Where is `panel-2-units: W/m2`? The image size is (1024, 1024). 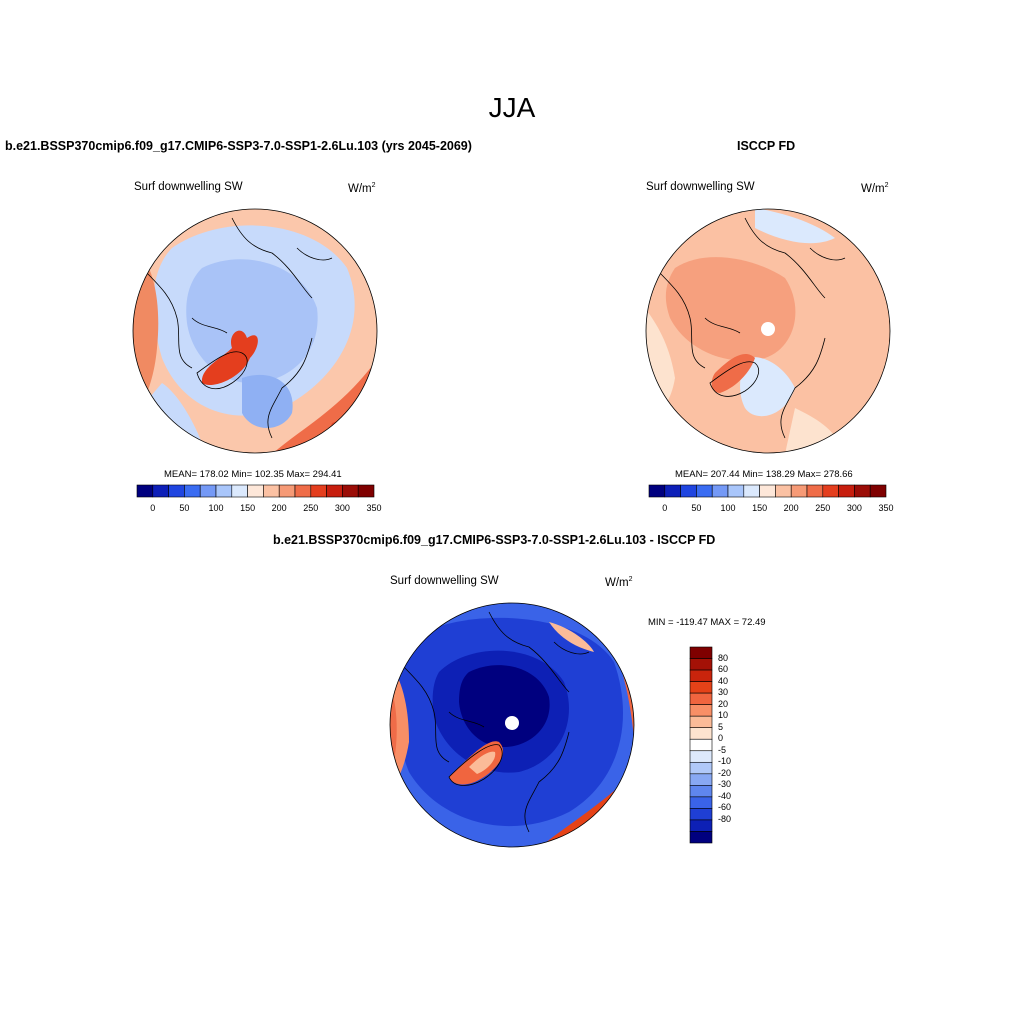 panel-2-units: W/m2 is located at coordinates (875, 188).